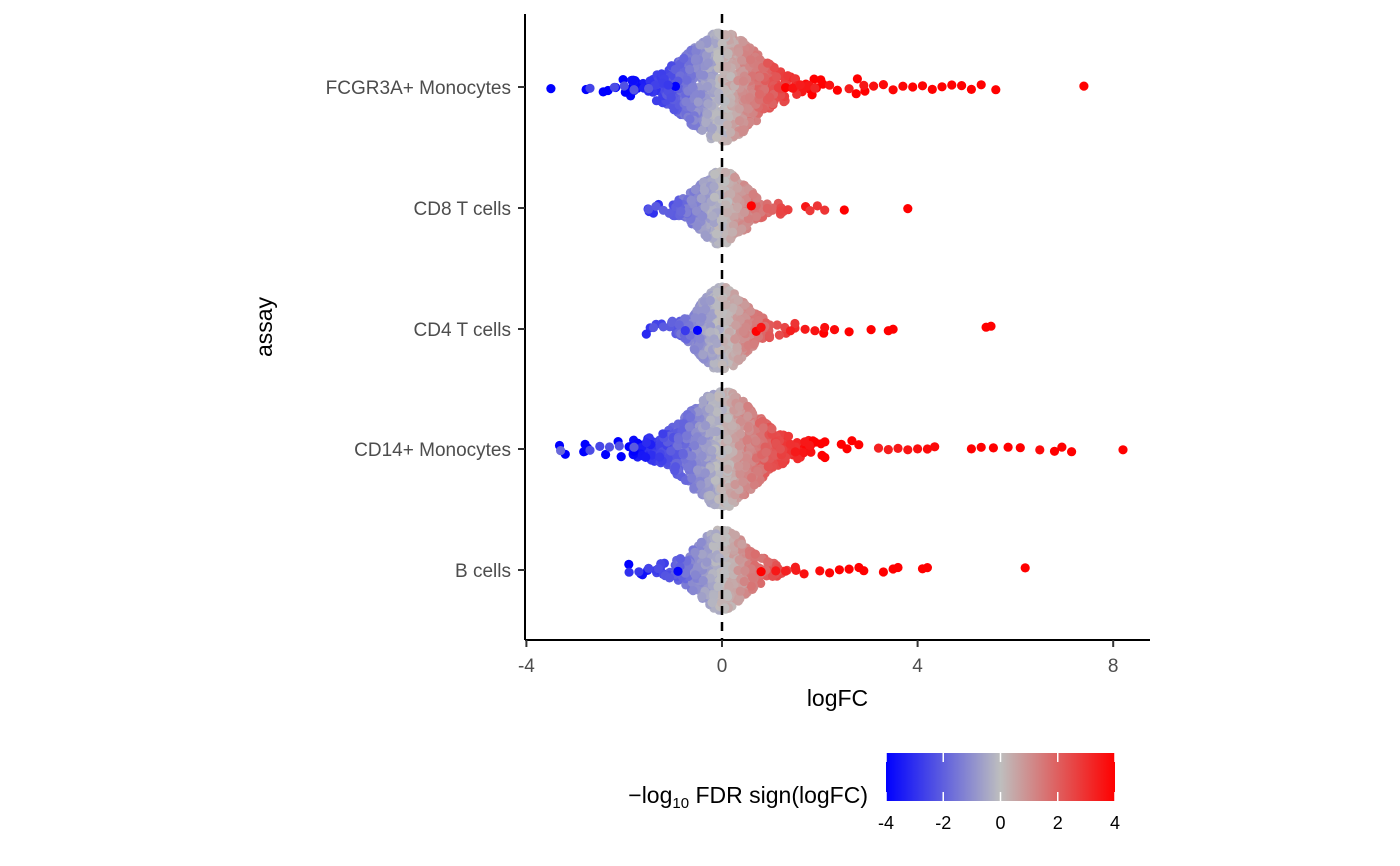  Describe the element at coordinates (722, 666) in the screenshot. I see `x-tick-label: 0` at that location.